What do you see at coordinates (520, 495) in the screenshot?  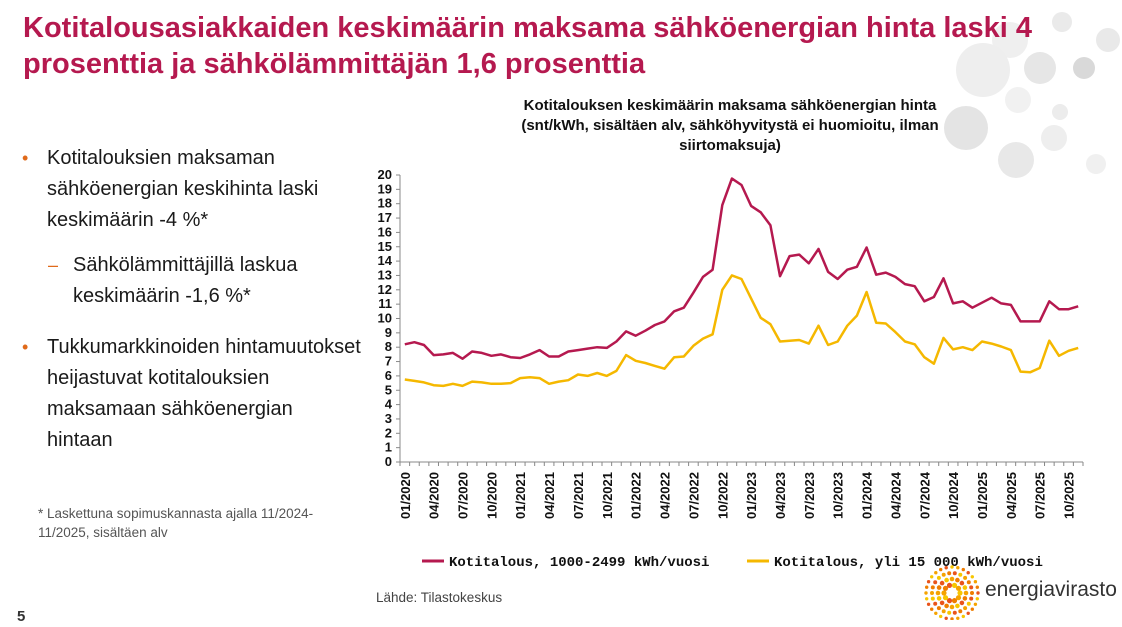 I see `x-tick-label: 01/2021` at bounding box center [520, 495].